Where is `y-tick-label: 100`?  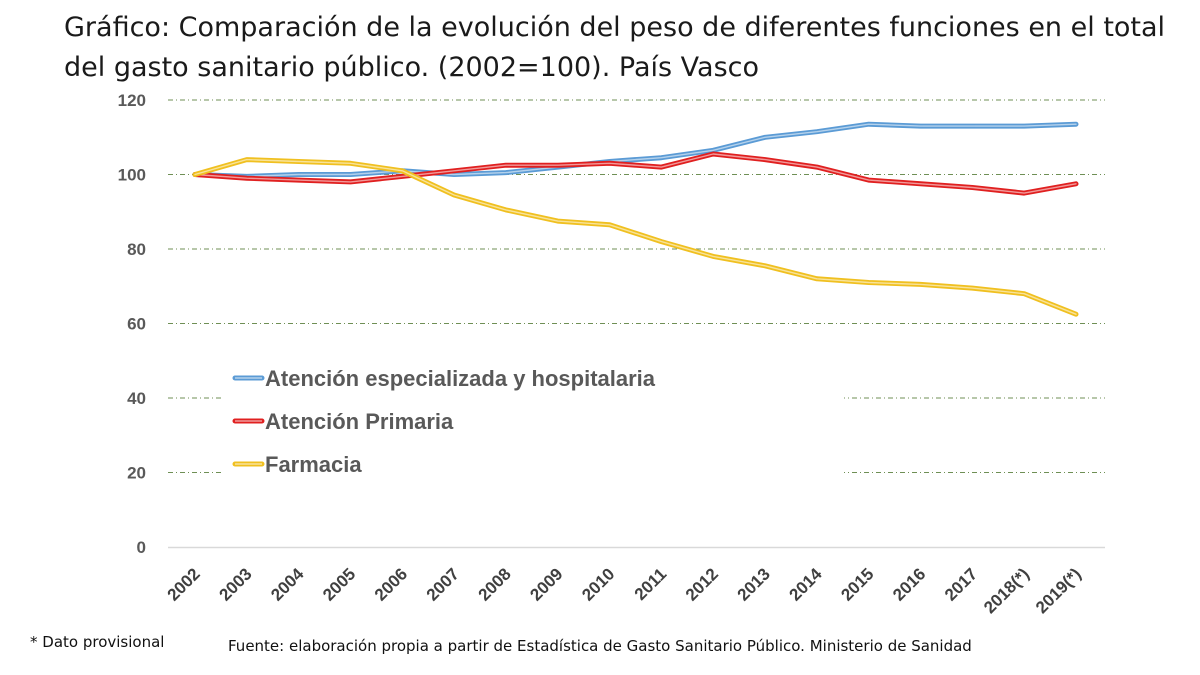 y-tick-label: 100 is located at coordinates (132, 175).